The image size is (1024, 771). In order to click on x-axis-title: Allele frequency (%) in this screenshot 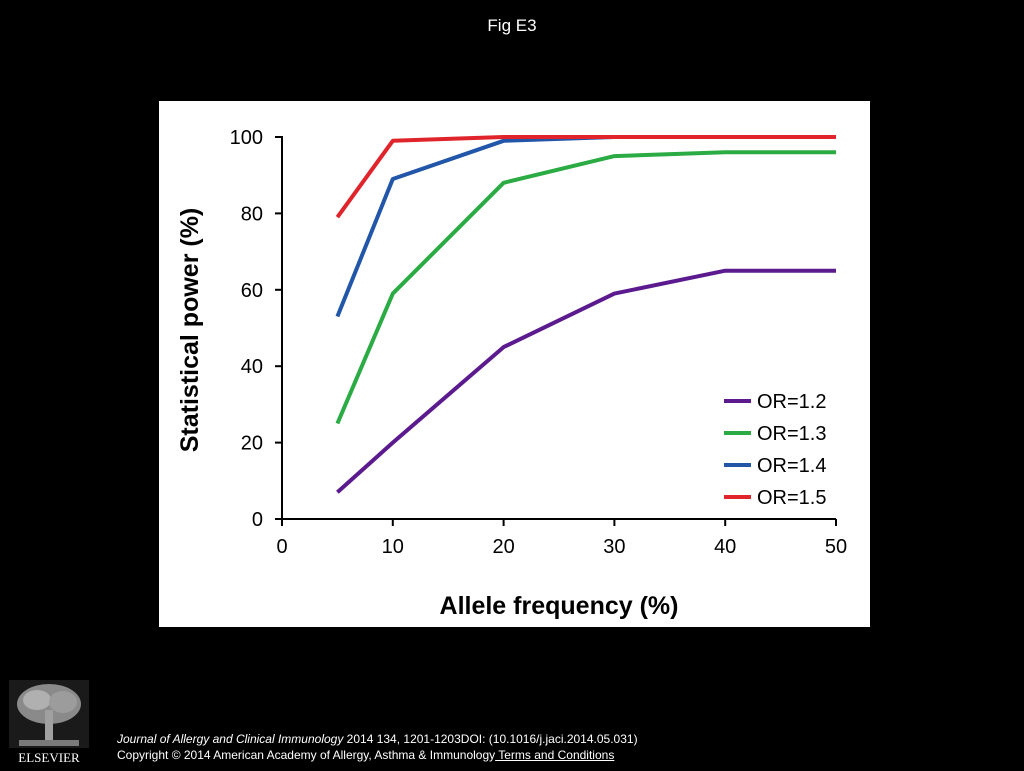, I will do `click(559, 606)`.